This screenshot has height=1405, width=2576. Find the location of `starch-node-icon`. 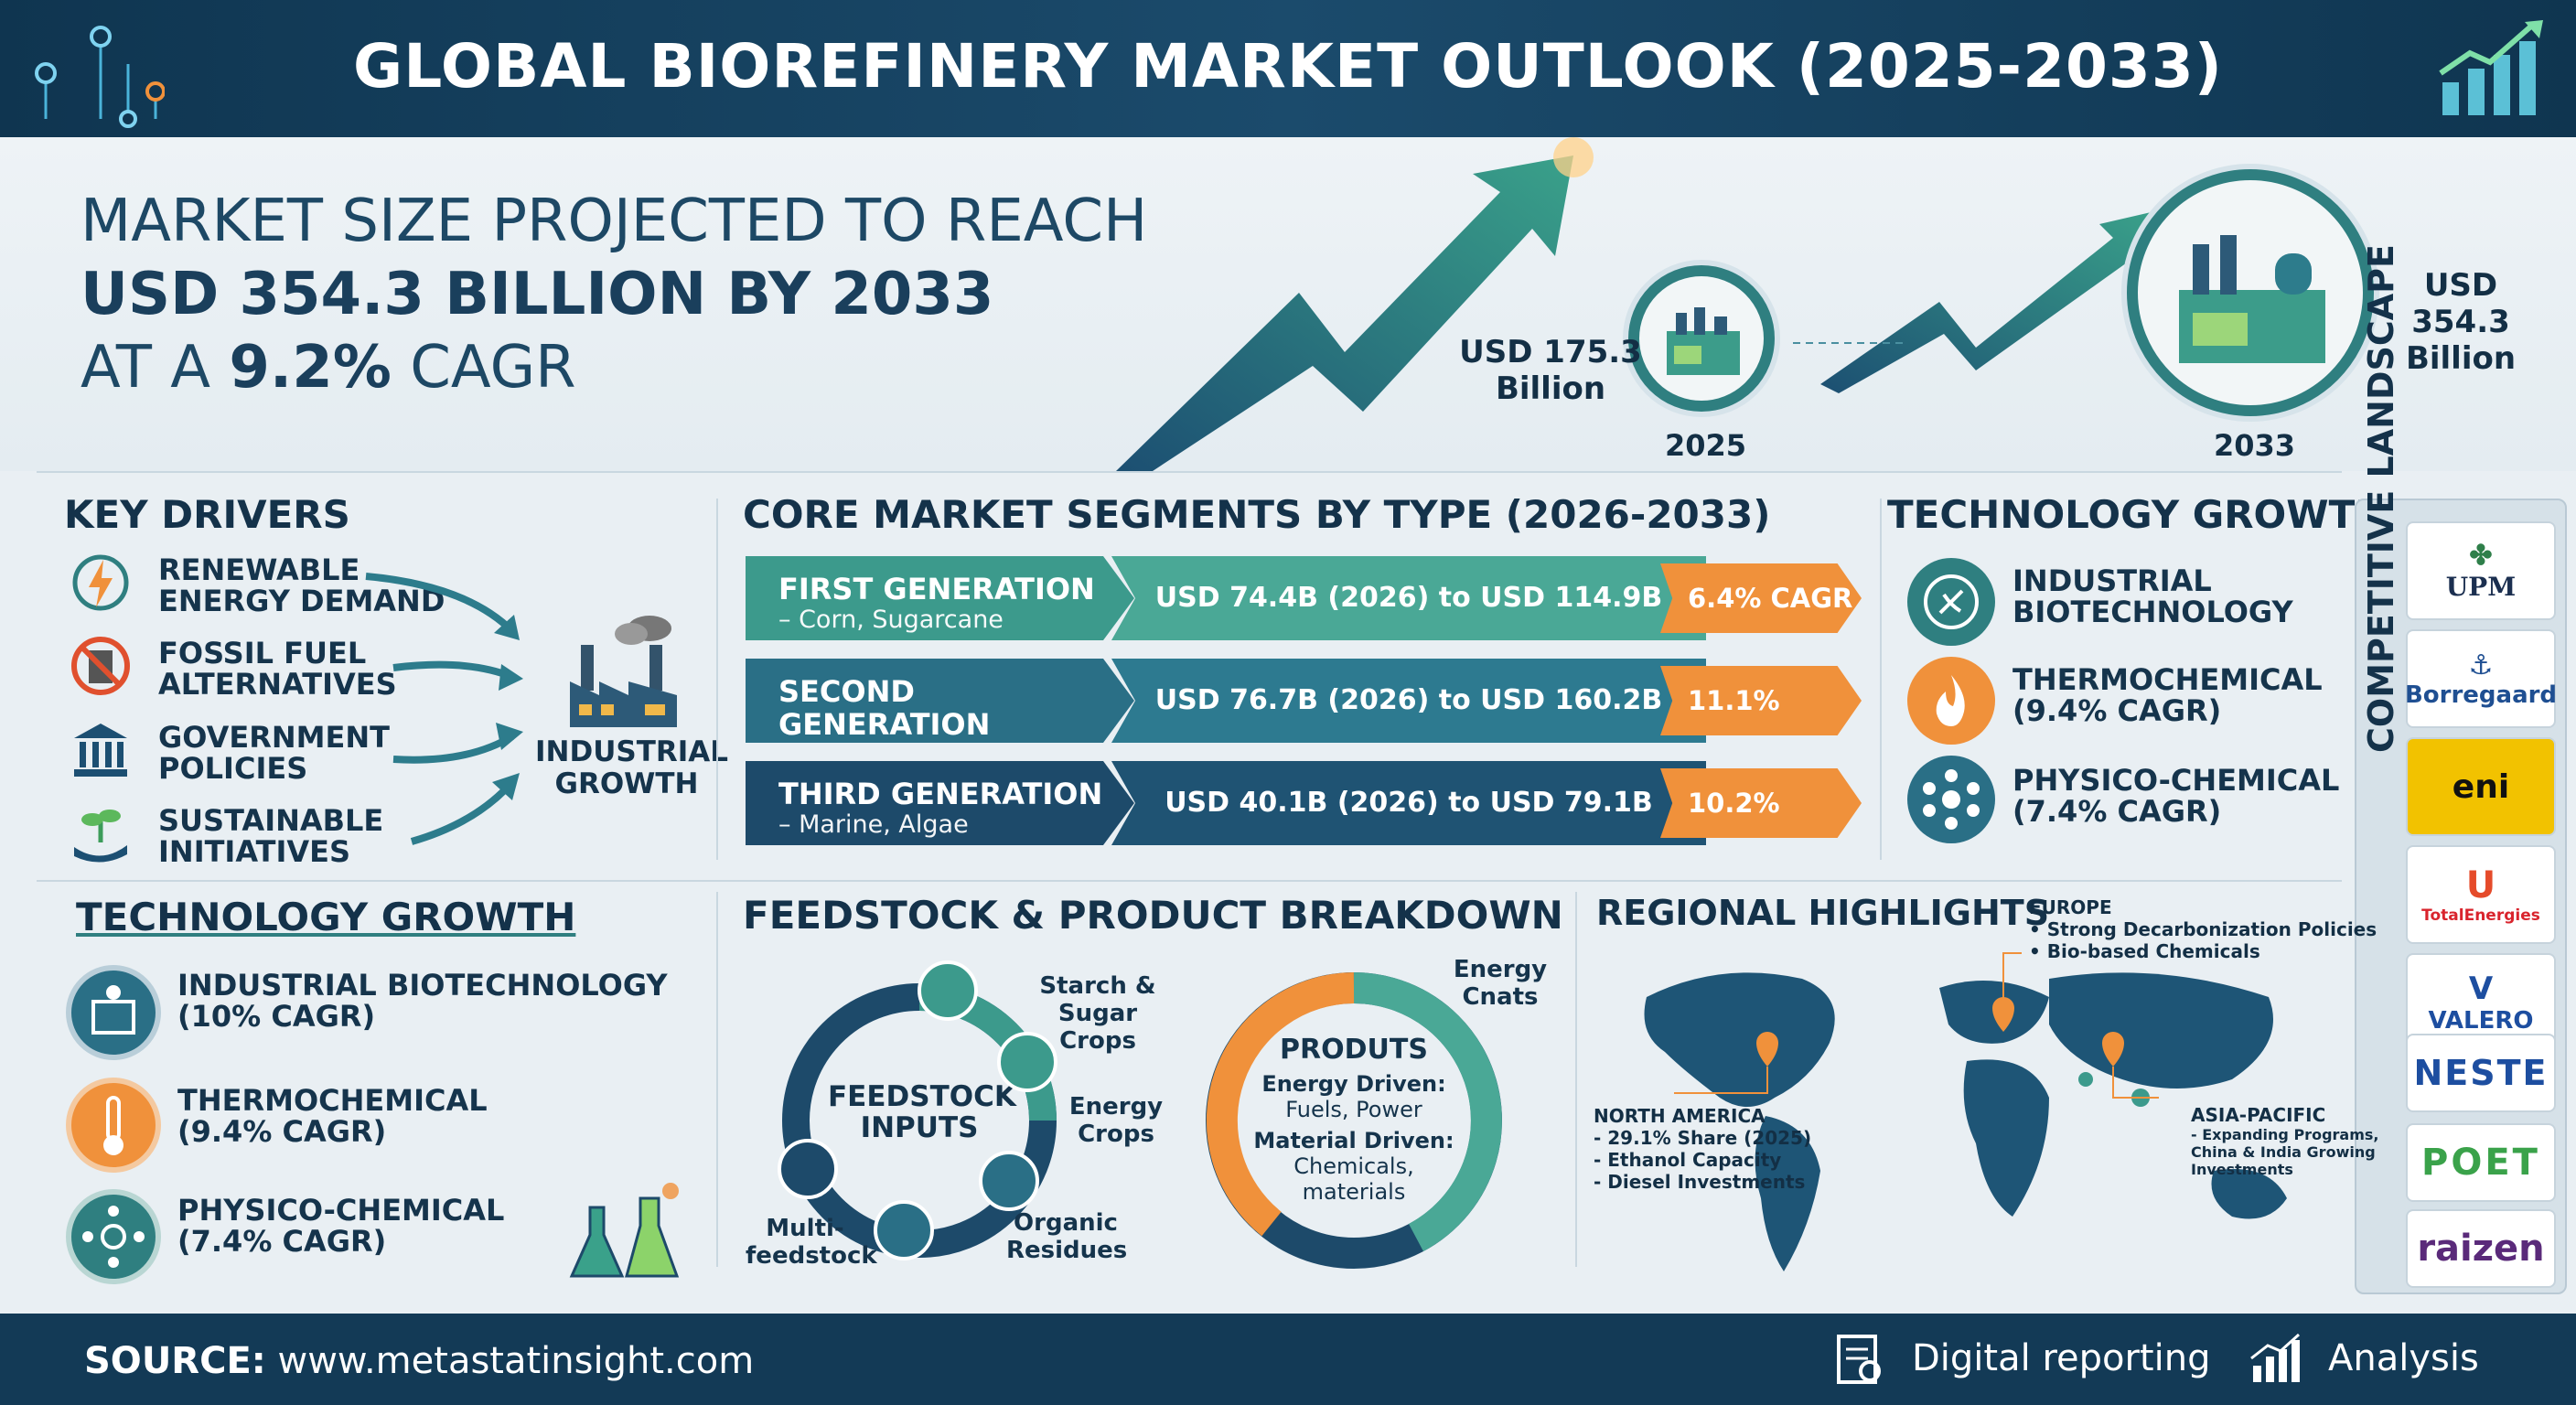

starch-node-icon is located at coordinates (948, 990).